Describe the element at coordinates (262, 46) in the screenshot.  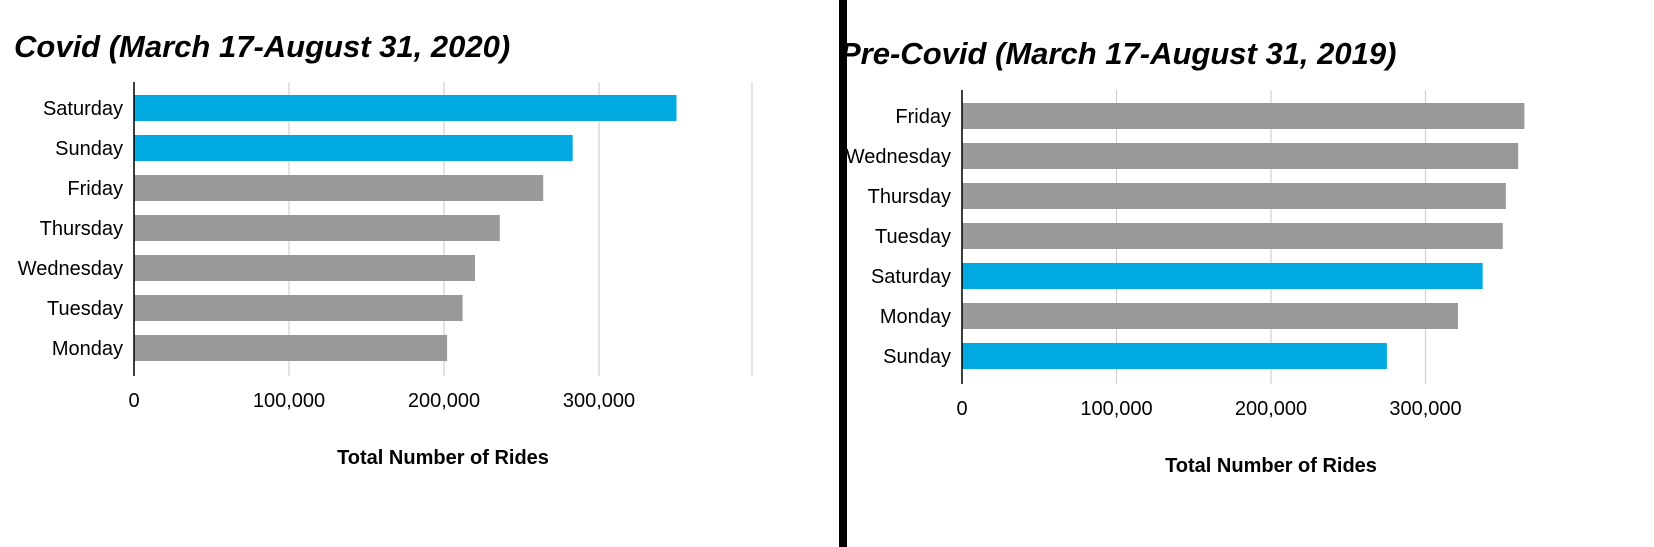
I see `chart-title: Covid (March 17-August 31, 2020)` at that location.